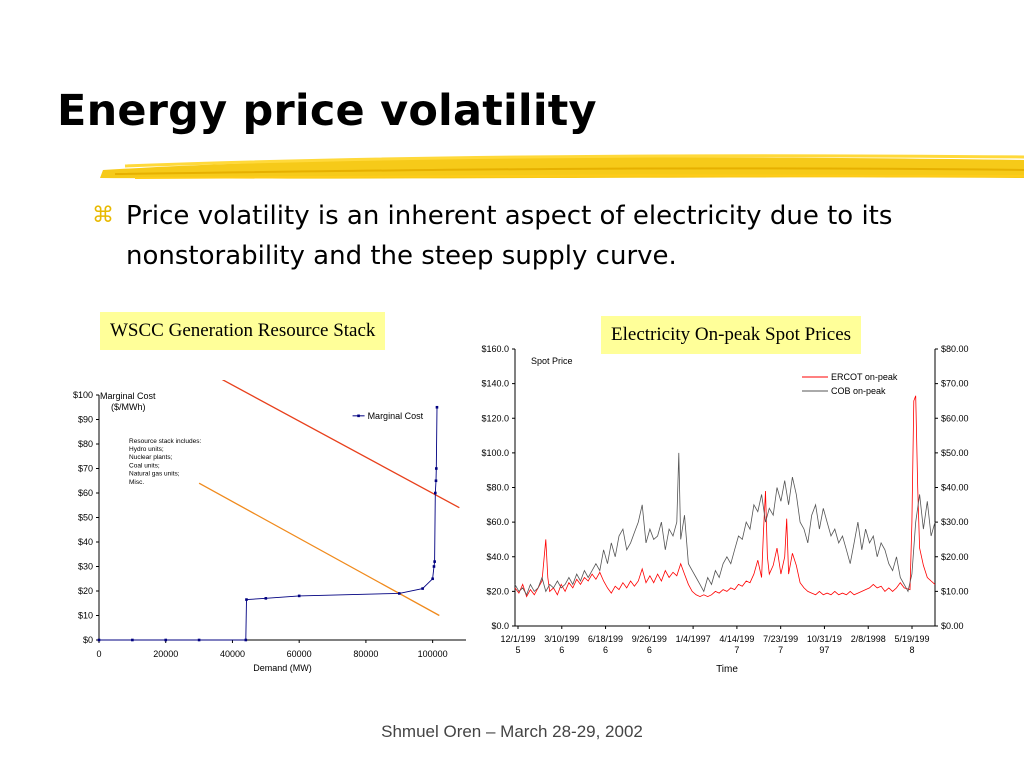 The image size is (1024, 768). Describe the element at coordinates (824, 639) in the screenshot. I see `x-tick-label: 10/31/19` at that location.